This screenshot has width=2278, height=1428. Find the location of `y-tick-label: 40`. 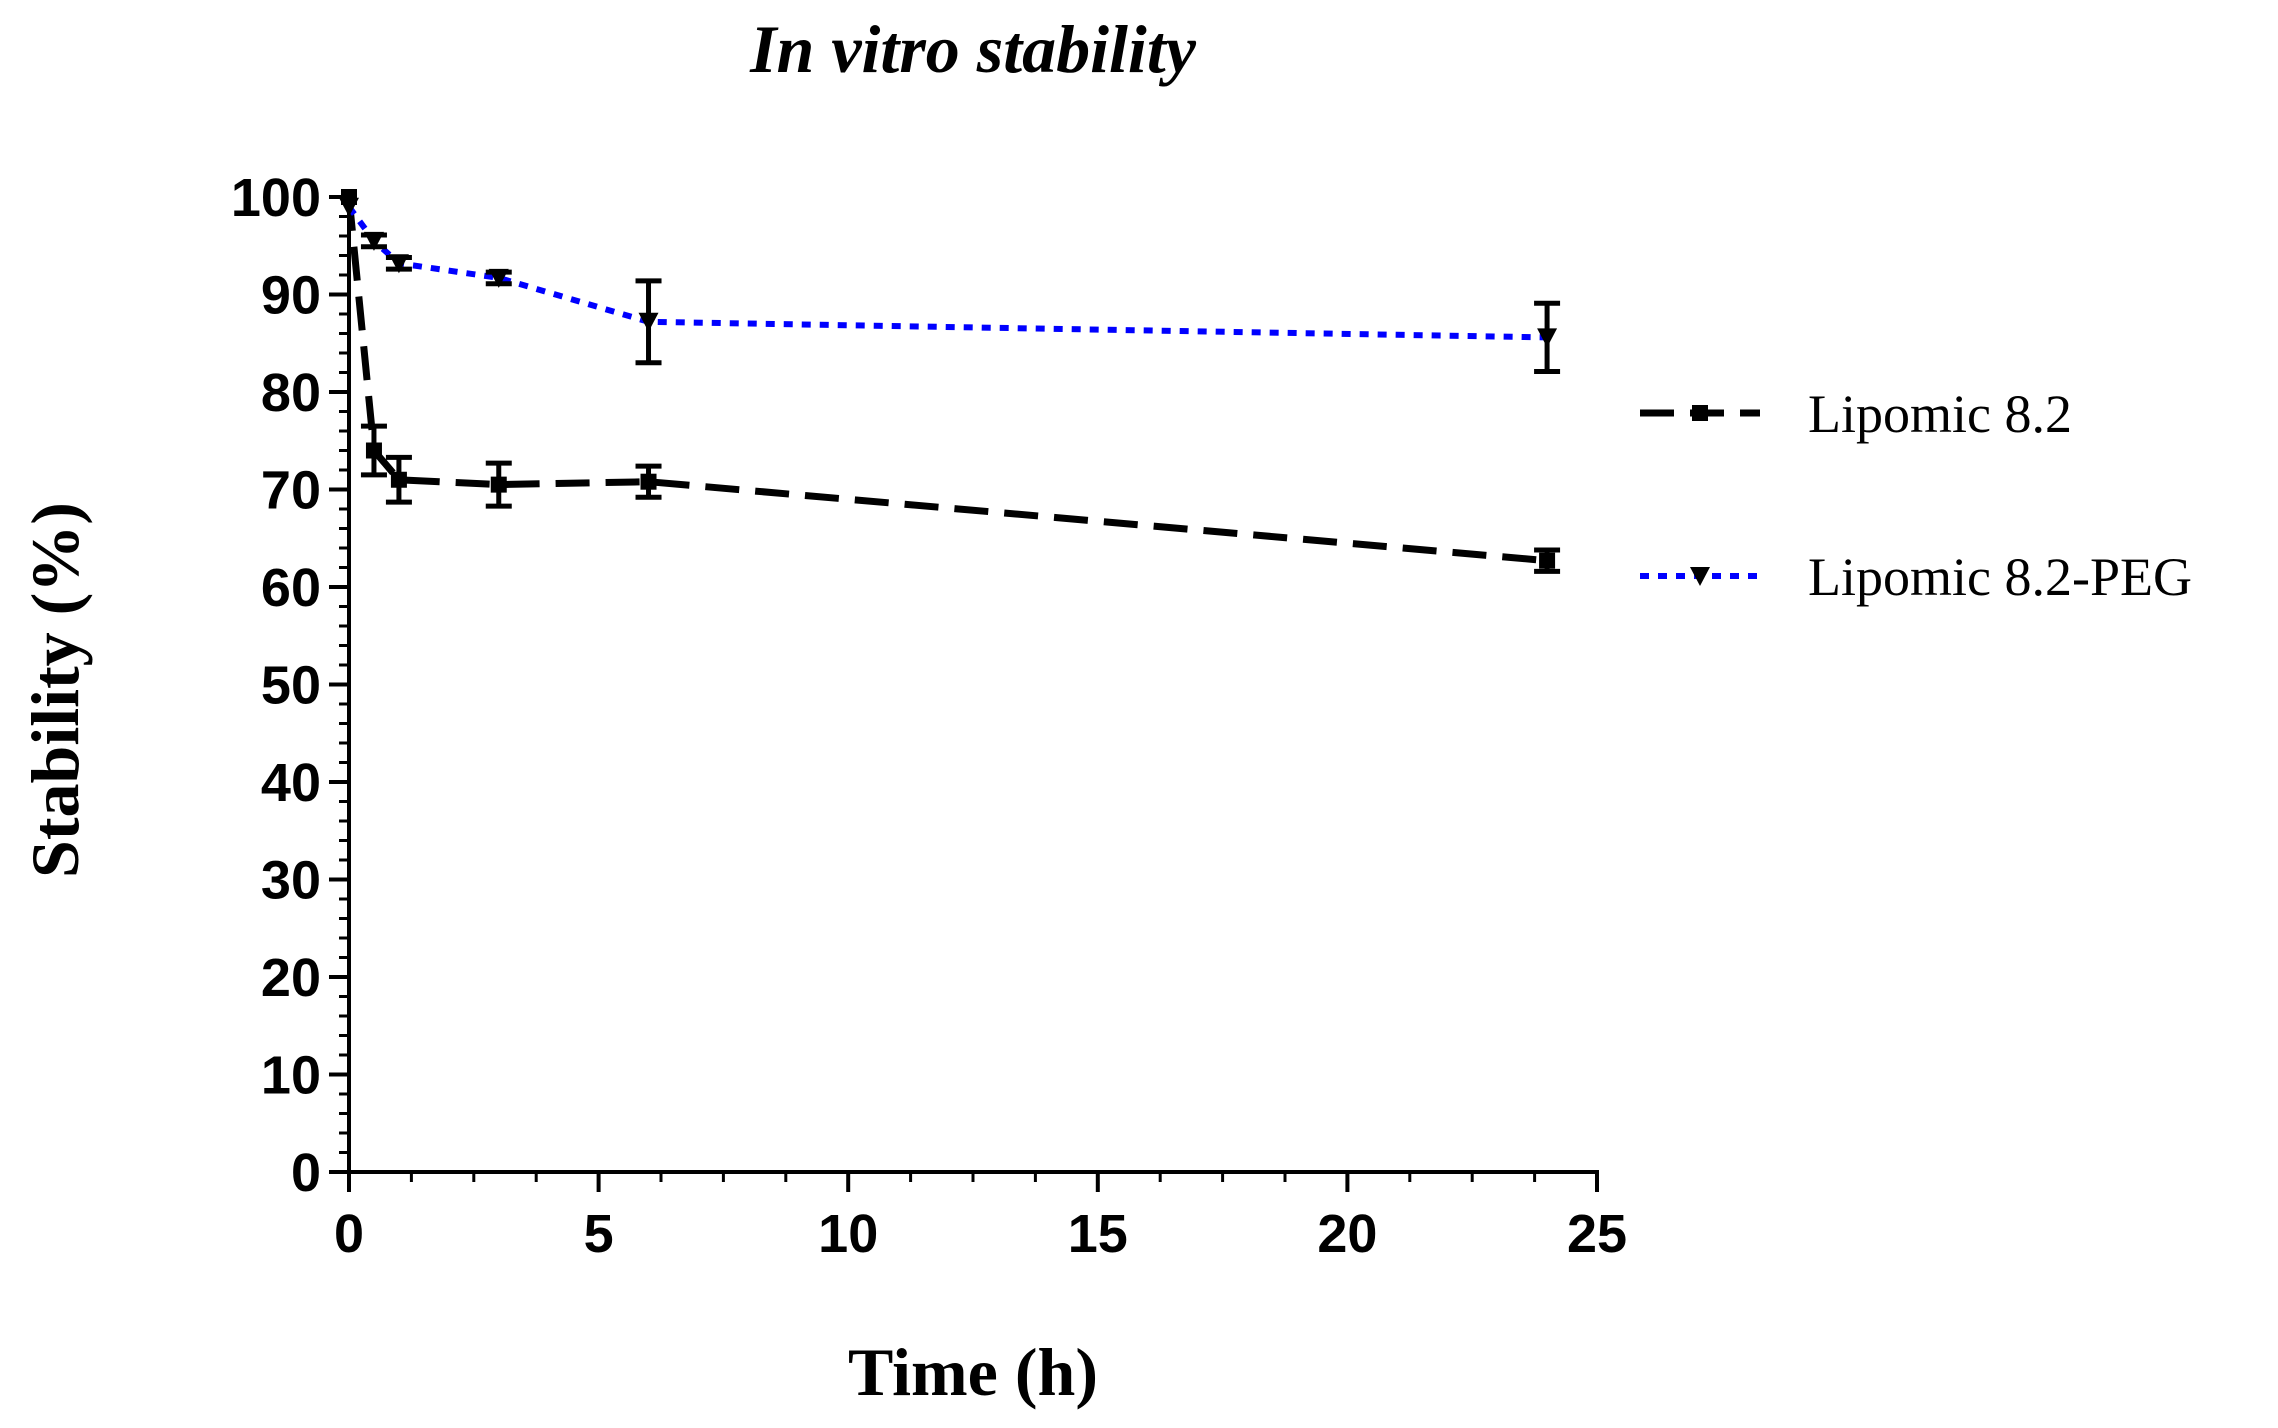

y-tick-label: 40 is located at coordinates (291, 783).